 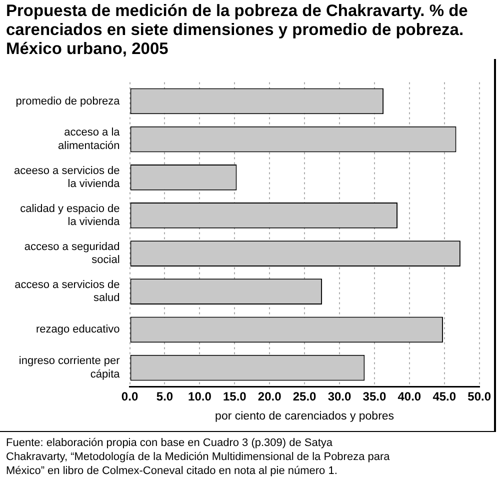 What do you see at coordinates (72, 253) in the screenshot?
I see `y-tick-label: acceso a seguridad social` at bounding box center [72, 253].